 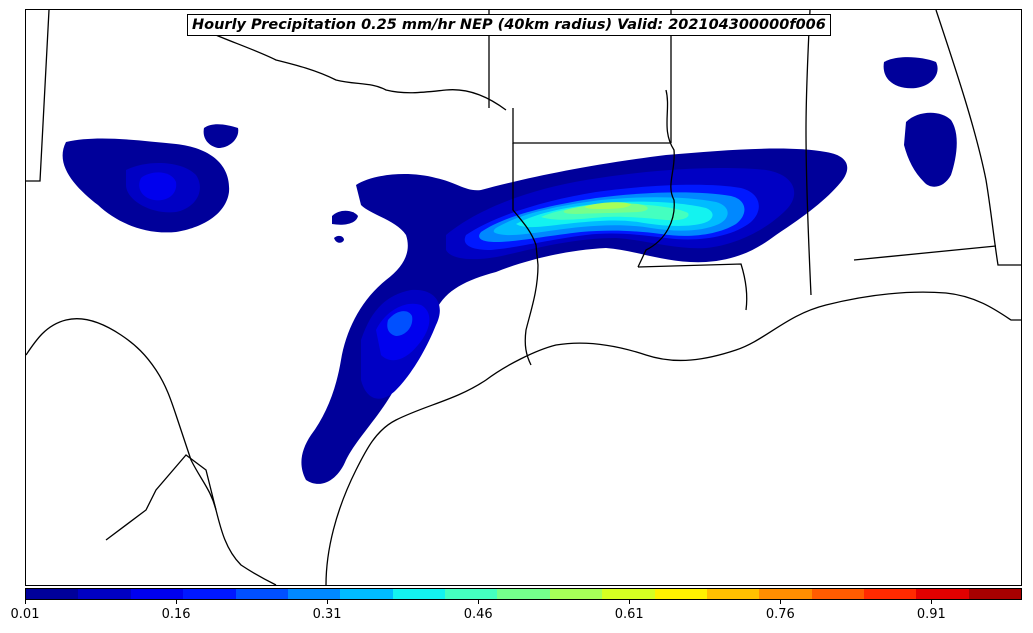 I want to click on boundary-tx-mexico, so click(x=151, y=451).